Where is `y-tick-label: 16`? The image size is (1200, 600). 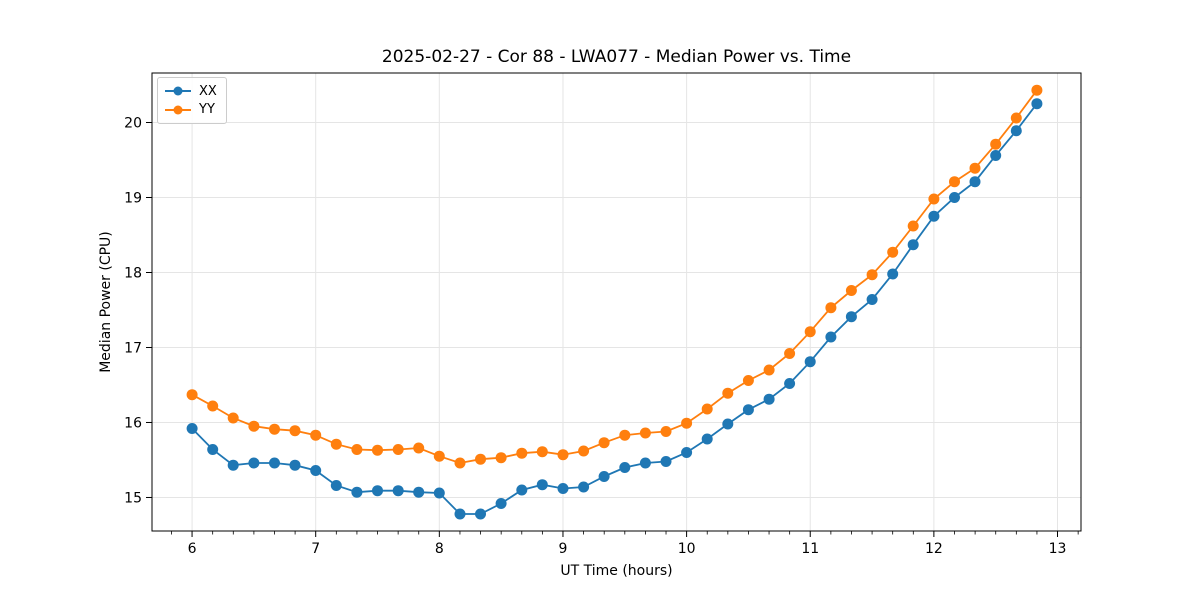
y-tick-label: 16 is located at coordinates (133, 423).